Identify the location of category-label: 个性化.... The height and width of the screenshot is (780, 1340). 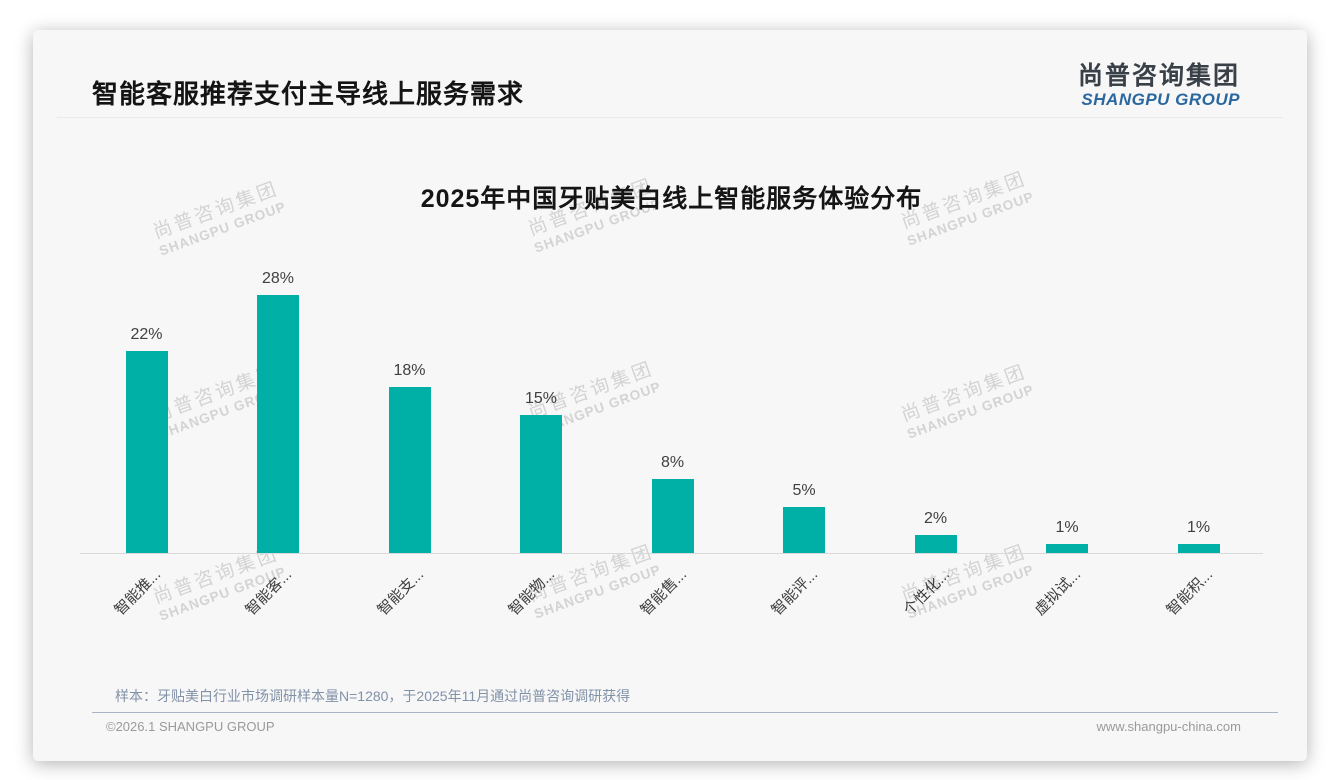
(926, 592).